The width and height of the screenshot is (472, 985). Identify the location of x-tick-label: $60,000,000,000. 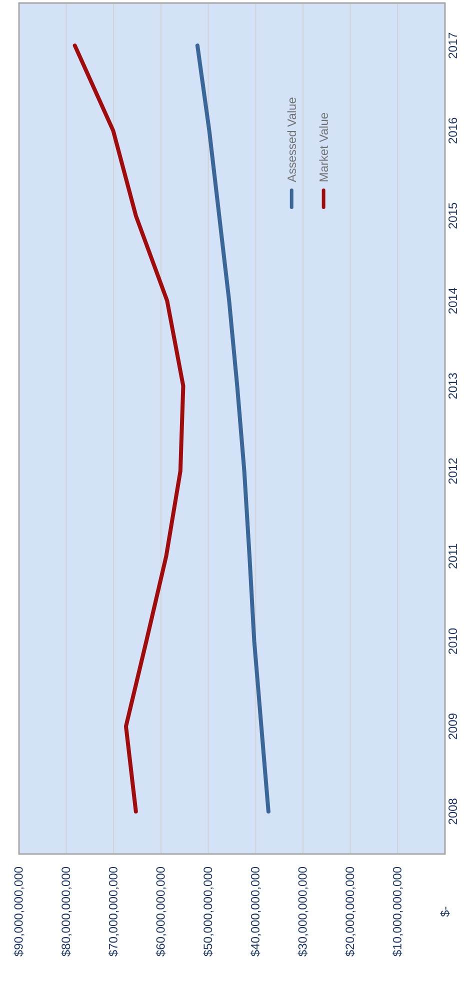
(161, 911).